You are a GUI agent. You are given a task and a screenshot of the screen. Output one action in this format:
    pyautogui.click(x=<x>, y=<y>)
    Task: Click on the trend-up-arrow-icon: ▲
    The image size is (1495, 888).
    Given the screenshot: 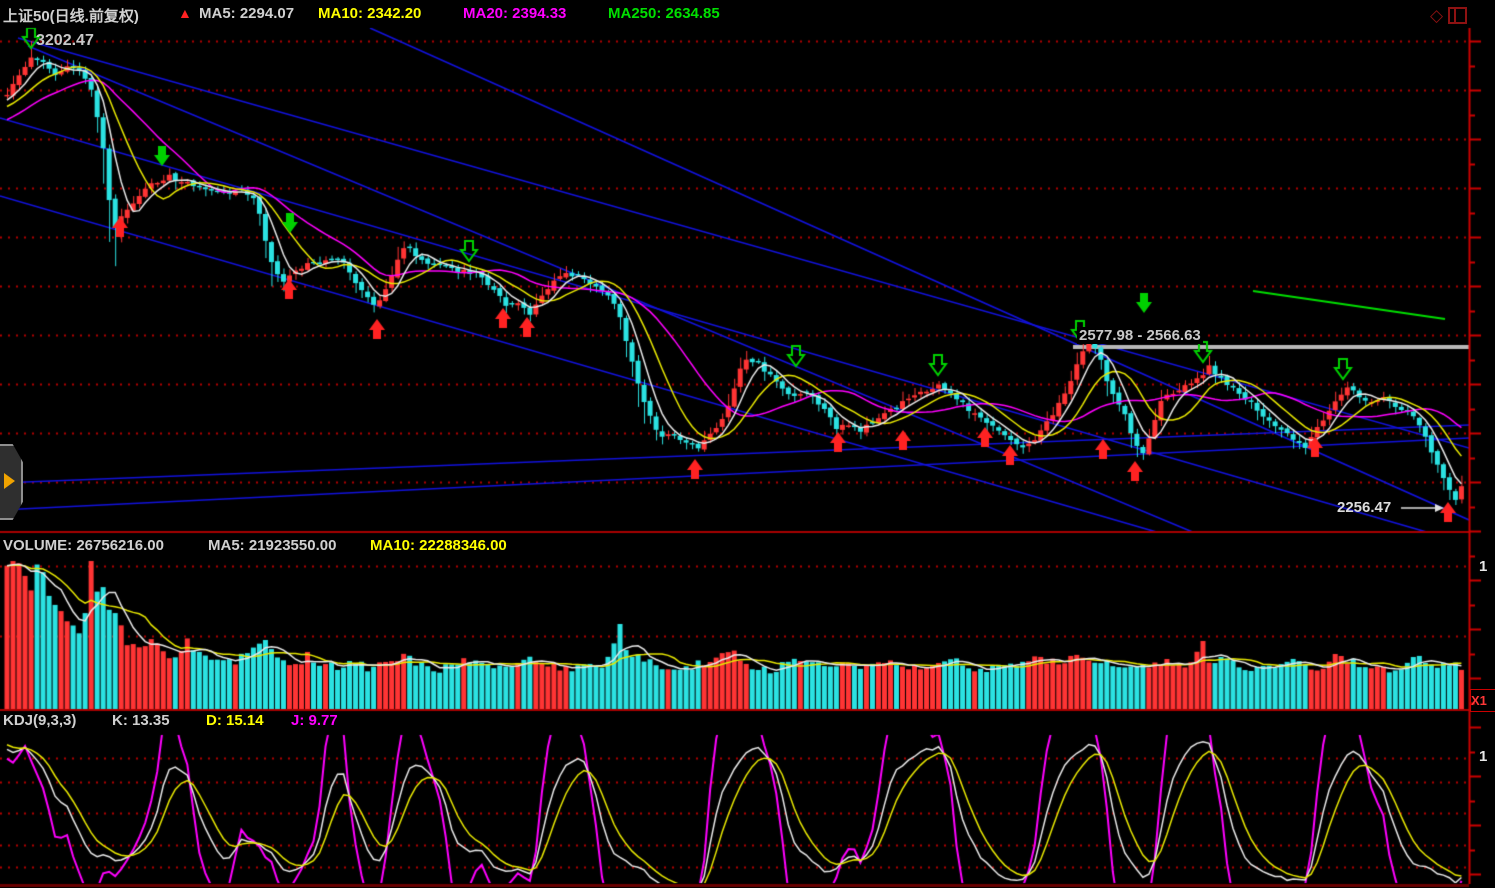 What is the action you would take?
    pyautogui.click(x=185, y=13)
    